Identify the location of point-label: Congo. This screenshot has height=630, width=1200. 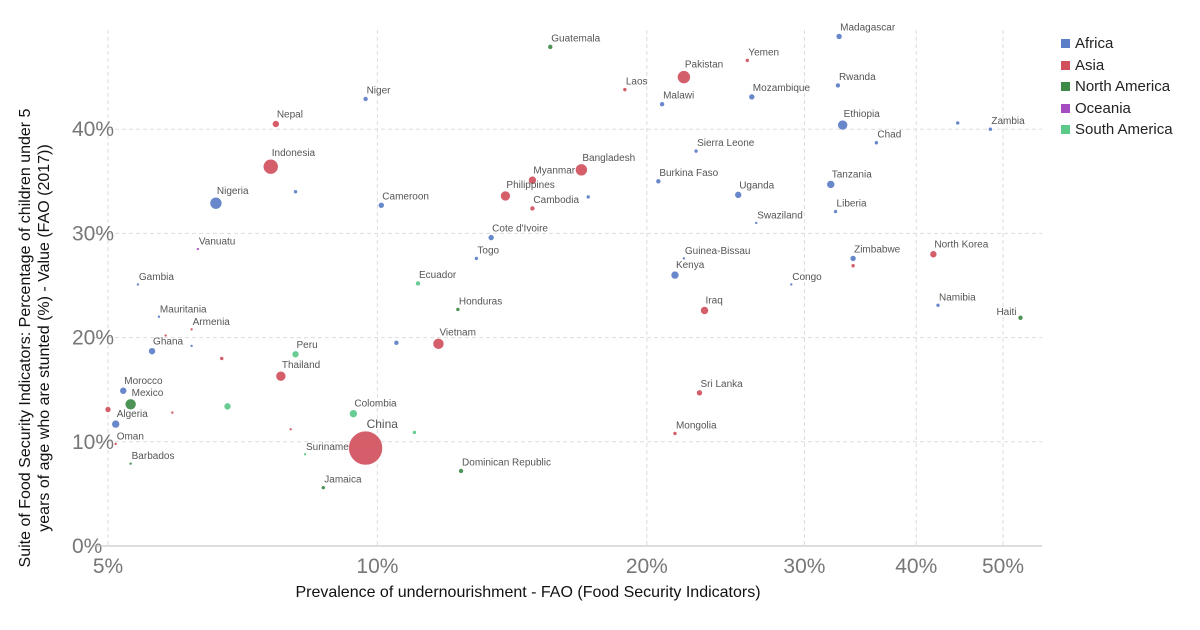
(807, 277).